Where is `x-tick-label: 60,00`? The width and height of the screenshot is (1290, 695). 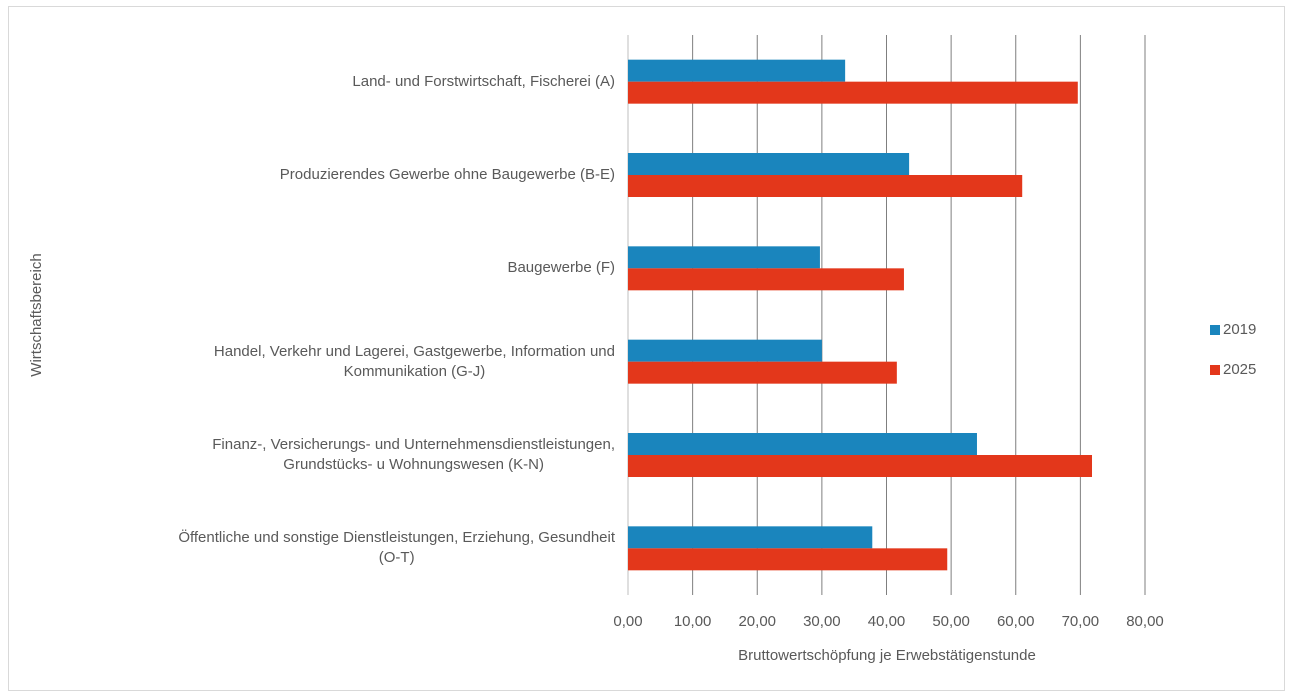 x-tick-label: 60,00 is located at coordinates (1016, 621).